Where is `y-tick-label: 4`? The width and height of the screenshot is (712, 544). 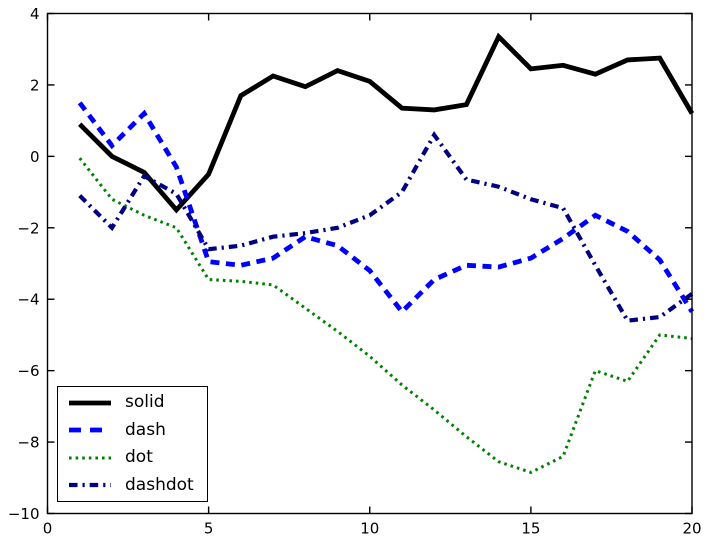
y-tick-label: 4 is located at coordinates (35, 14).